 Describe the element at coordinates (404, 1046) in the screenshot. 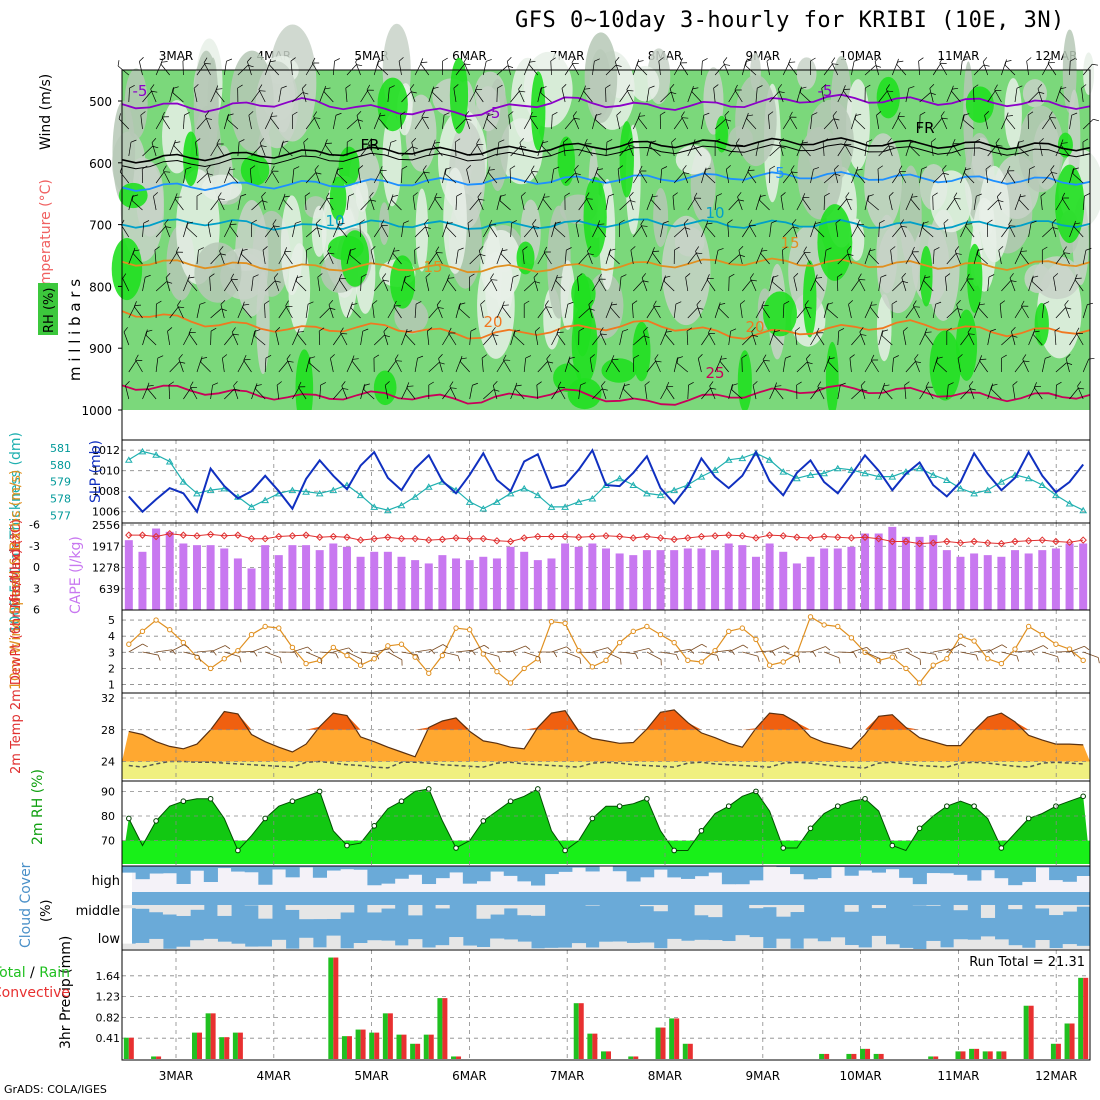

I see `precip-convective-bar` at that location.